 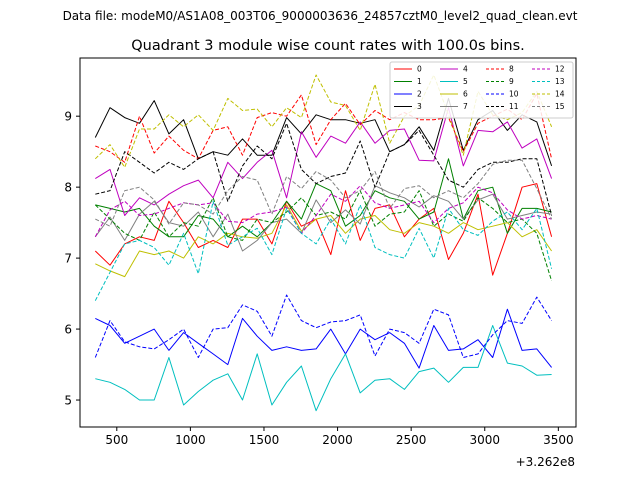 I want to click on legend-label-2: 2, so click(x=419, y=94).